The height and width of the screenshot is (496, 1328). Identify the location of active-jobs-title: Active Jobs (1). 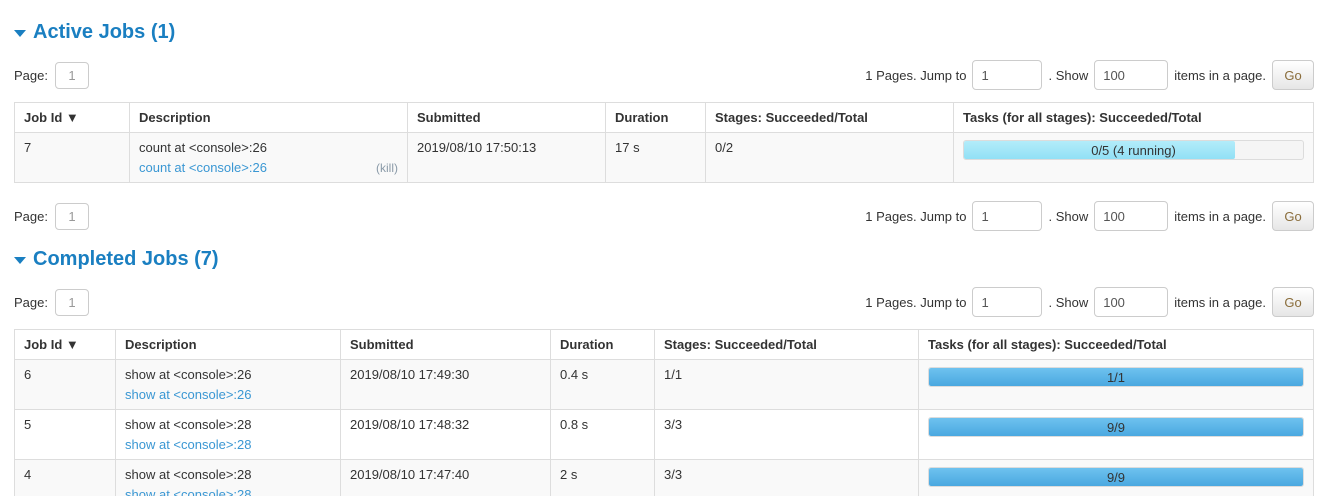
(104, 32).